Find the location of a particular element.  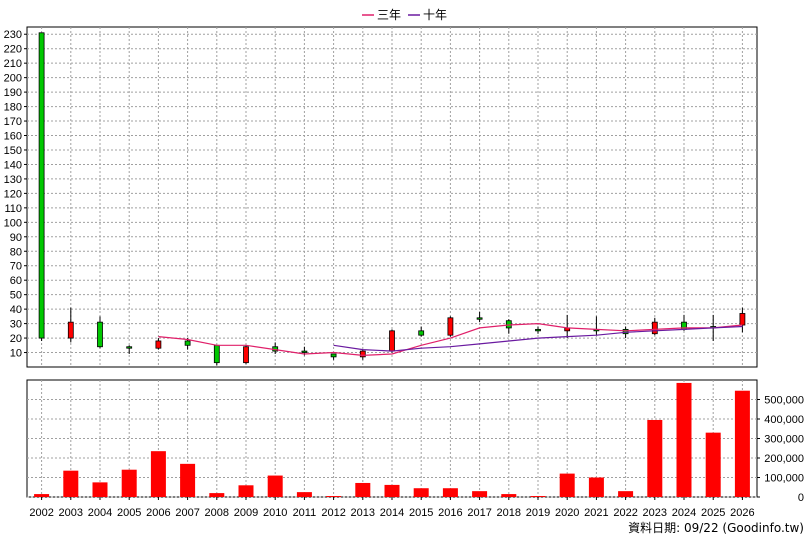

x-tick-label: 2015 is located at coordinates (421, 513).